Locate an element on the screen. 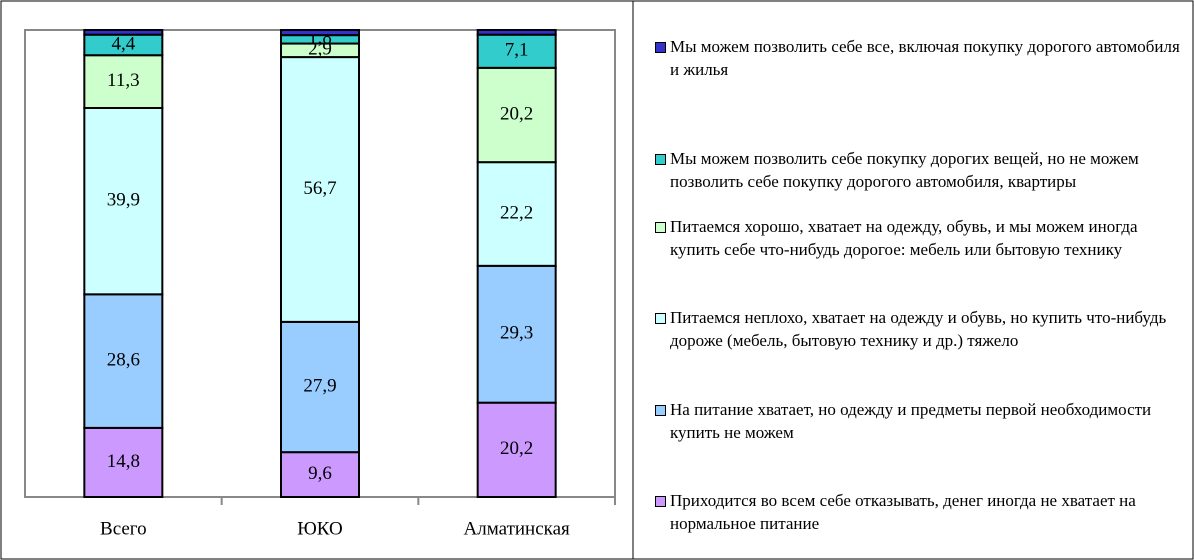 Image resolution: width=1194 pixels, height=560 pixels. data-label: 11,3 is located at coordinates (123, 80).